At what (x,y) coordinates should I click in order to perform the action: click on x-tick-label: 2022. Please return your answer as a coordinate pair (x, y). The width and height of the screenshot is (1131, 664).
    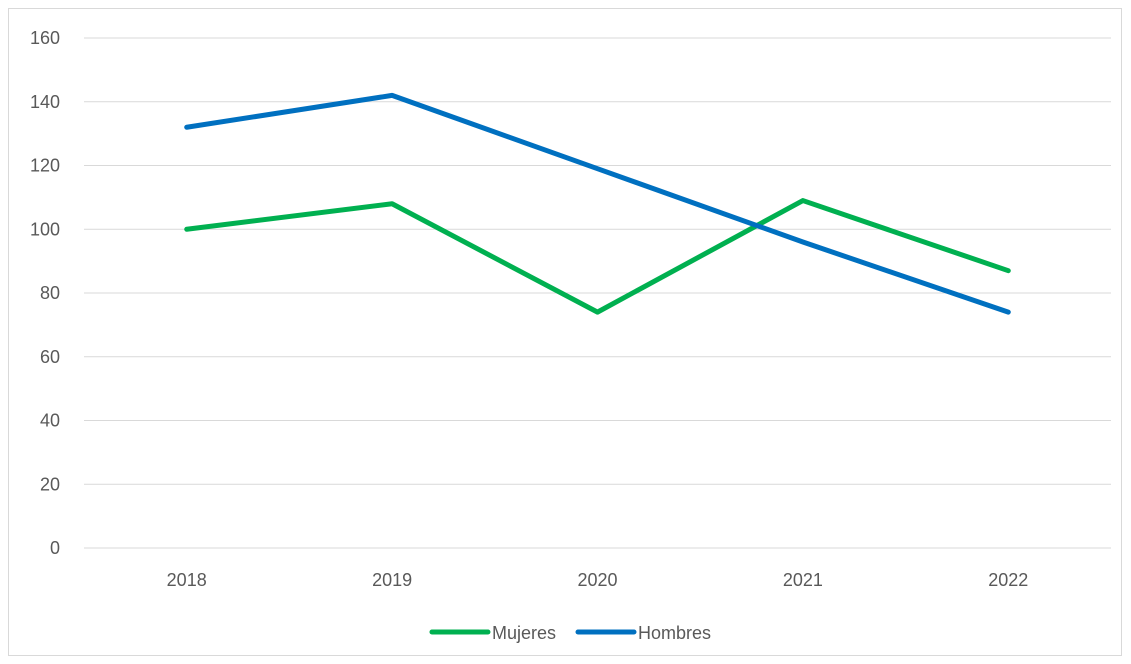
    Looking at the image, I should click on (1008, 580).